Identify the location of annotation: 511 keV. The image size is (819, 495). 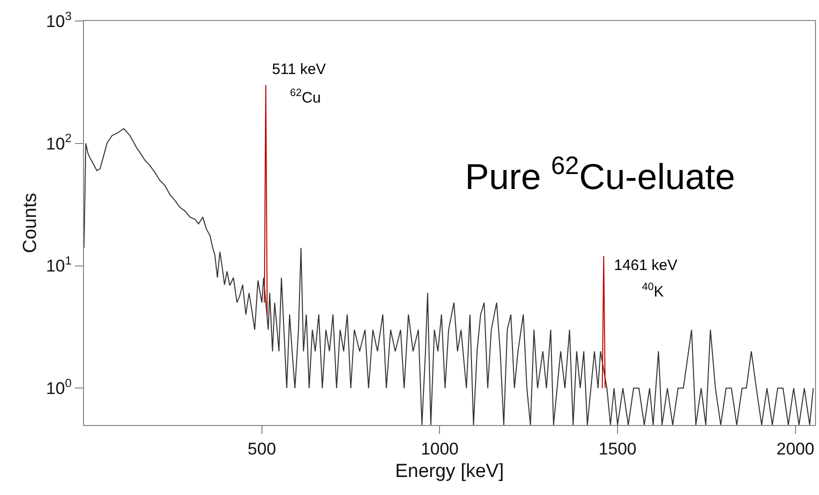
(299, 69).